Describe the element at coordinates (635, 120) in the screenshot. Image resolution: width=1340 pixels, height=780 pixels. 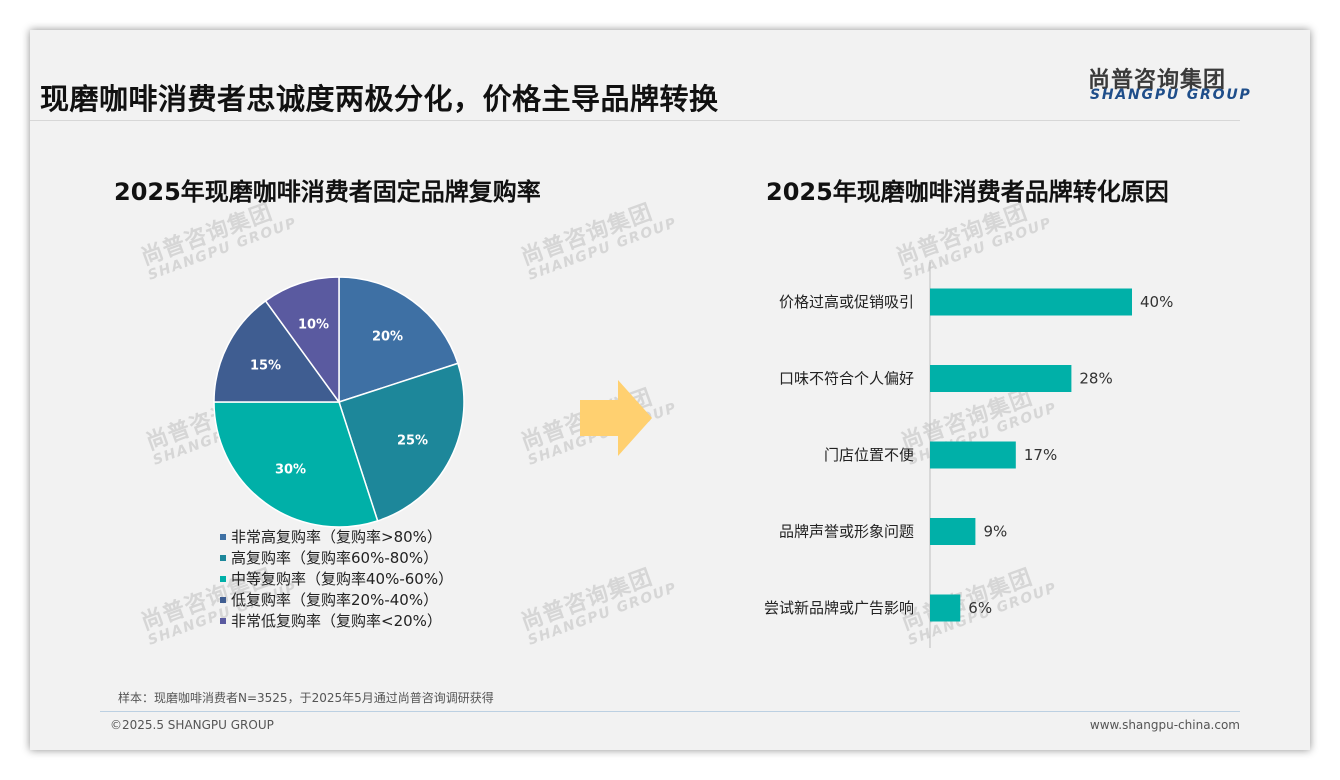
I see `header-divider` at that location.